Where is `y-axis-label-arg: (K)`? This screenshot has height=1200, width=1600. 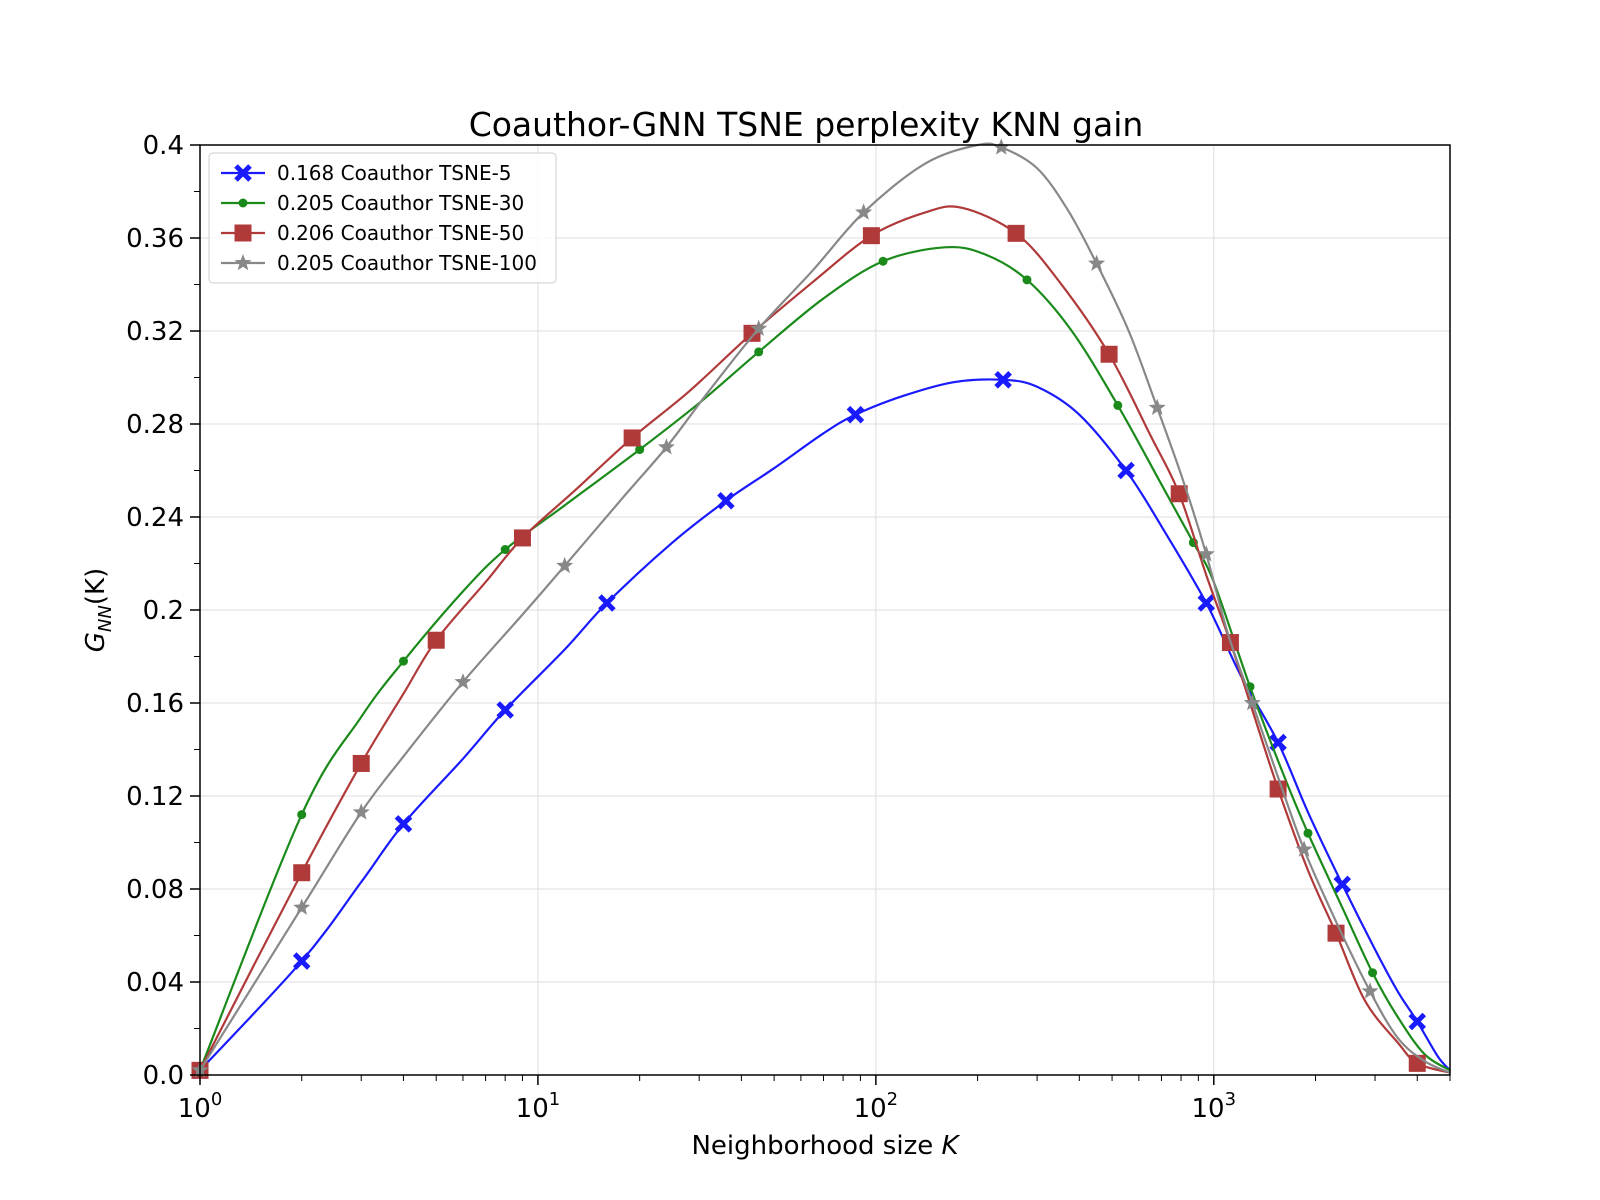
y-axis-label-arg: (K) is located at coordinates (96, 586).